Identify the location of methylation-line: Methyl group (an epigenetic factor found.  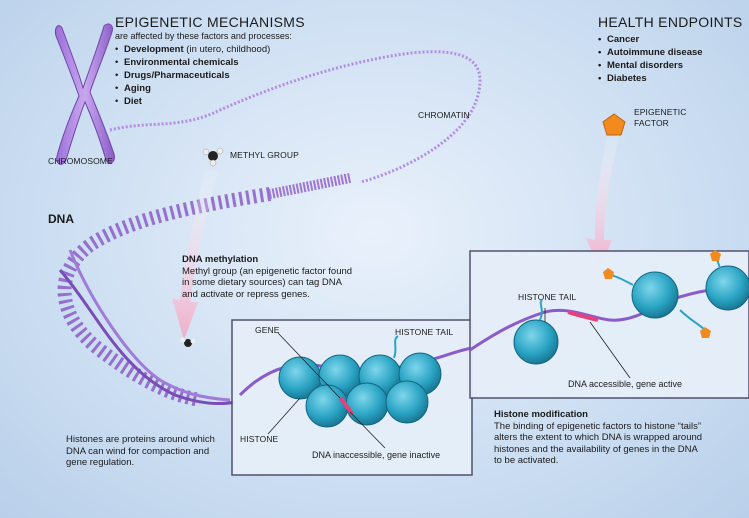
(267, 271).